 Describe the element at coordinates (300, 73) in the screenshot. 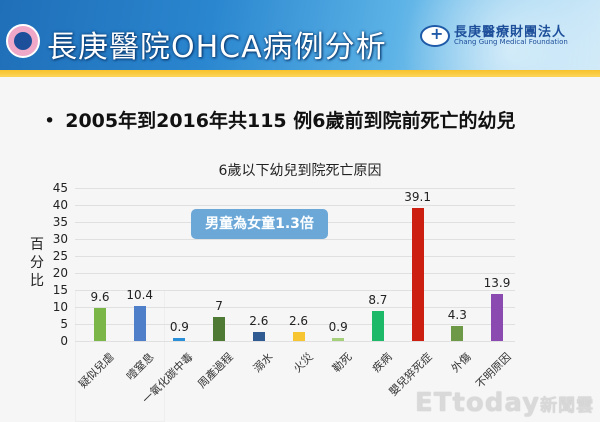

I see `header-accent-band` at that location.